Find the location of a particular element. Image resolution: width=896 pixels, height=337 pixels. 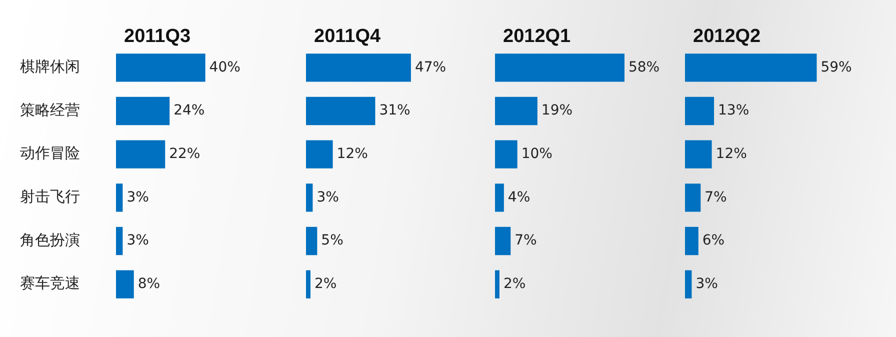

data-label: 4% is located at coordinates (519, 197).